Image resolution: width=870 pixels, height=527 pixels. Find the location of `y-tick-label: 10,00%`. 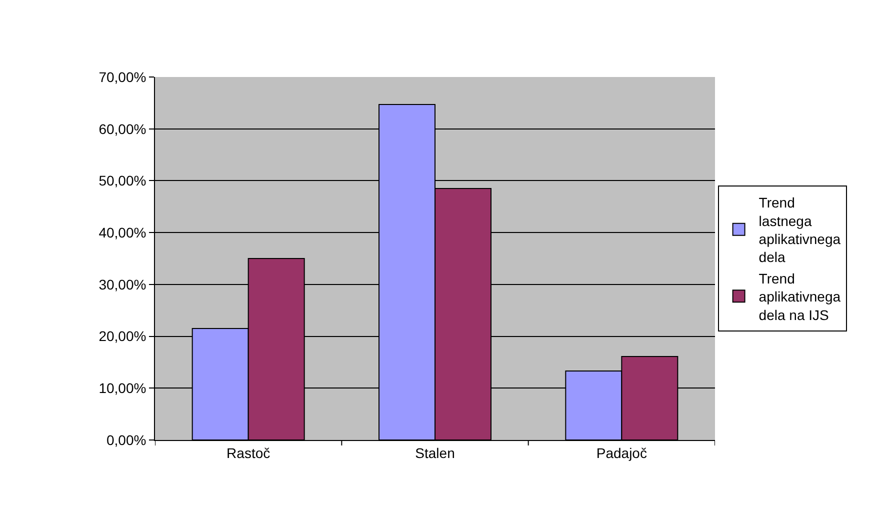

y-tick-label: 10,00% is located at coordinates (122, 388).